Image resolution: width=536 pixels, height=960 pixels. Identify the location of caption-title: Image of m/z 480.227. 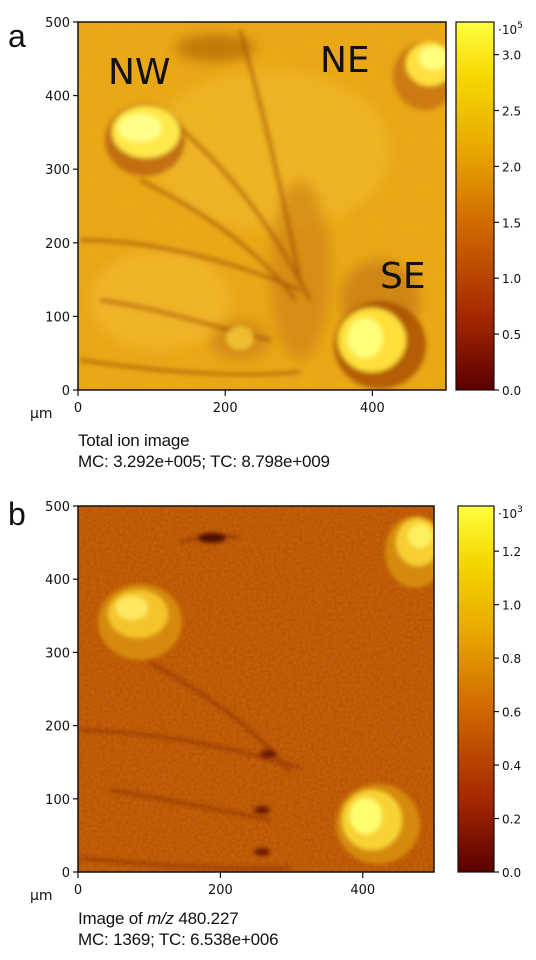
(158, 918).